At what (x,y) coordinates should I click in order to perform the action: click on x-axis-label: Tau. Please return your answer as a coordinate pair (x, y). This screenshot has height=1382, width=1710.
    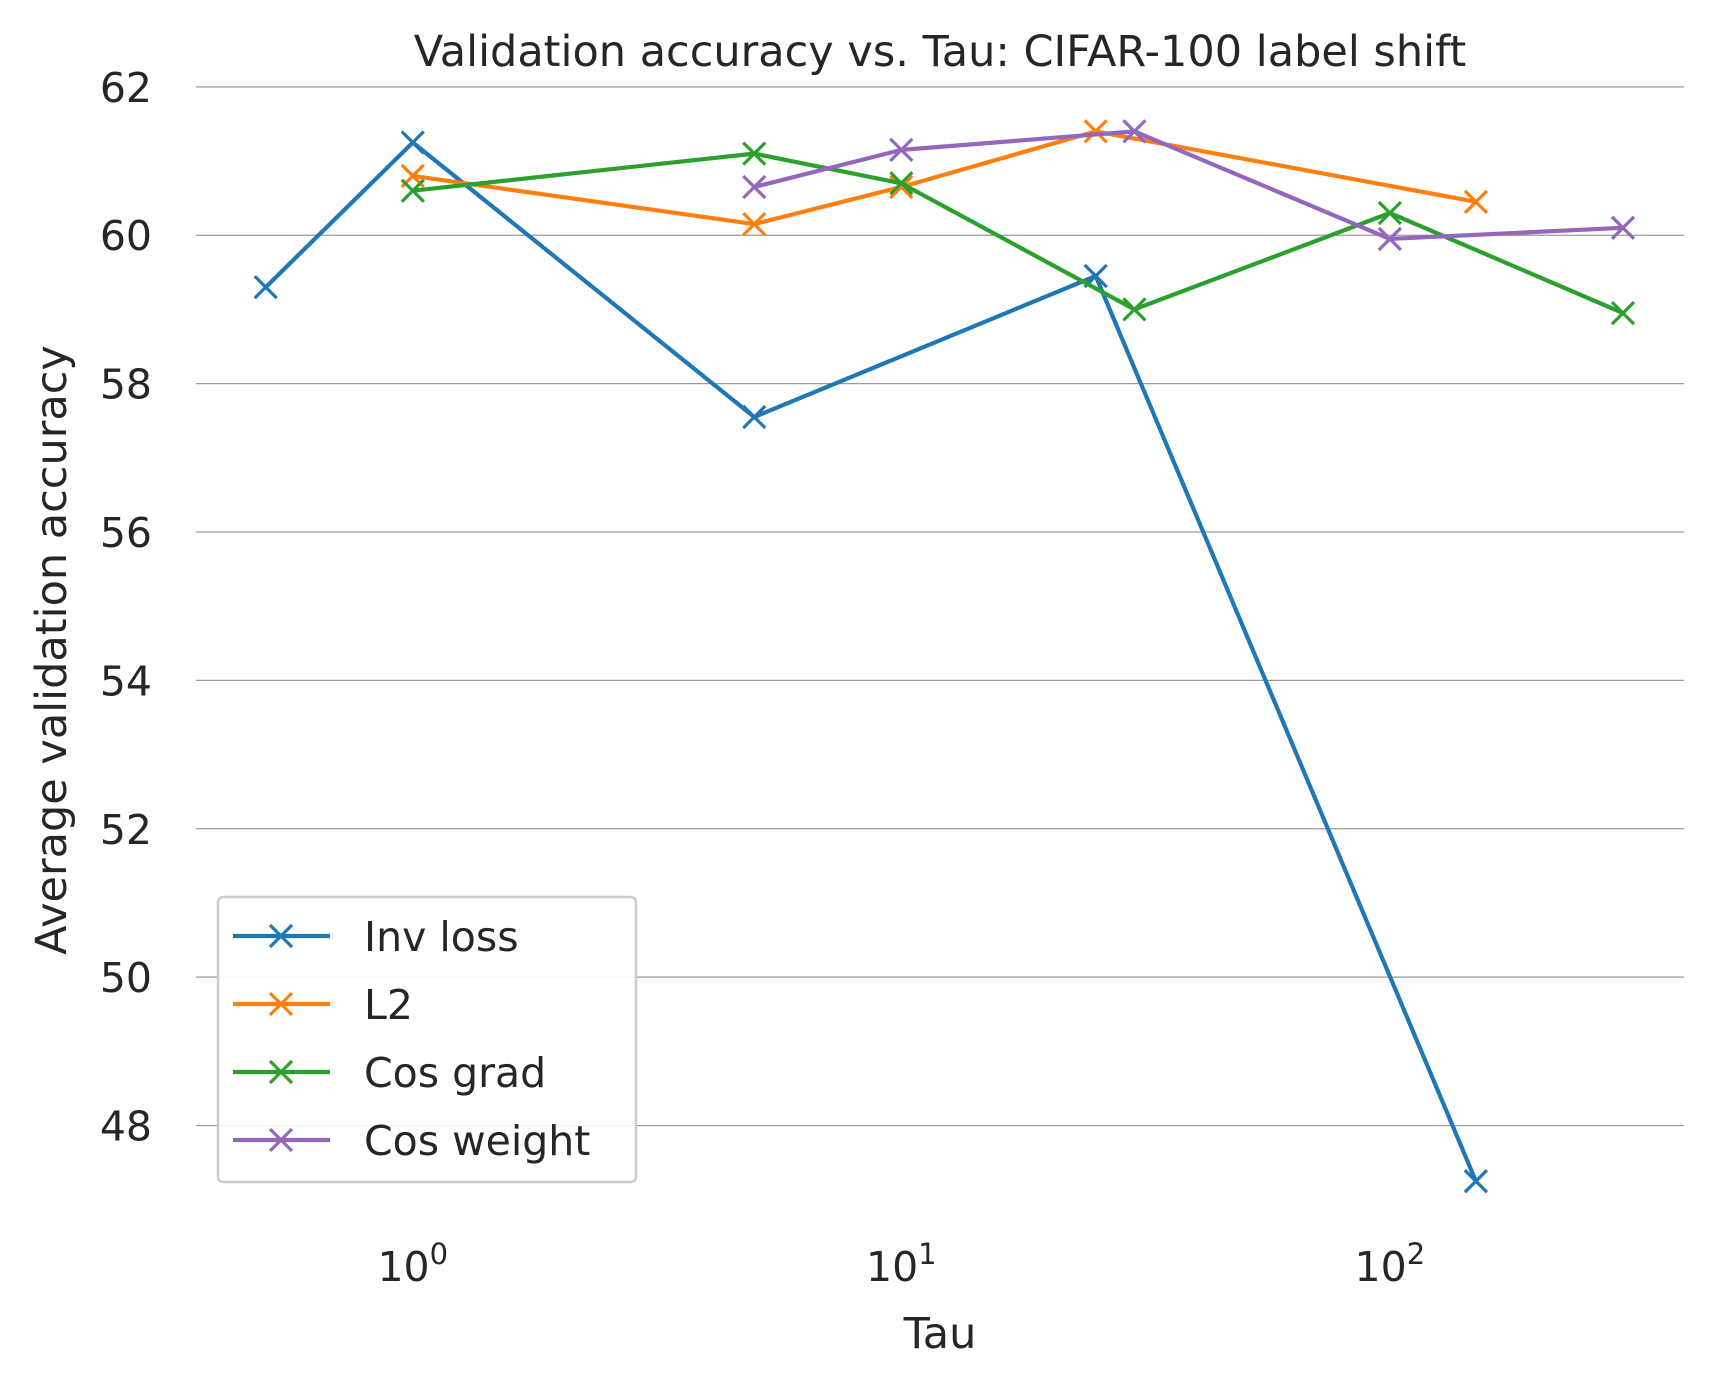
    Looking at the image, I should click on (940, 1334).